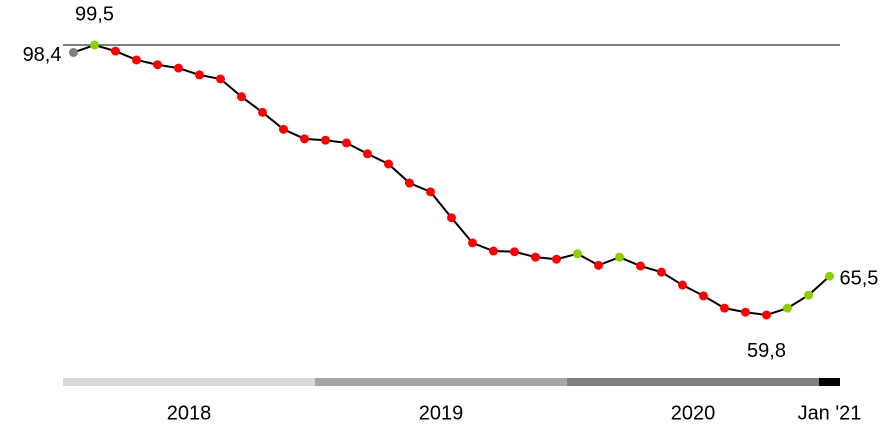 The height and width of the screenshot is (429, 895). I want to click on period-label: 2019, so click(441, 413).